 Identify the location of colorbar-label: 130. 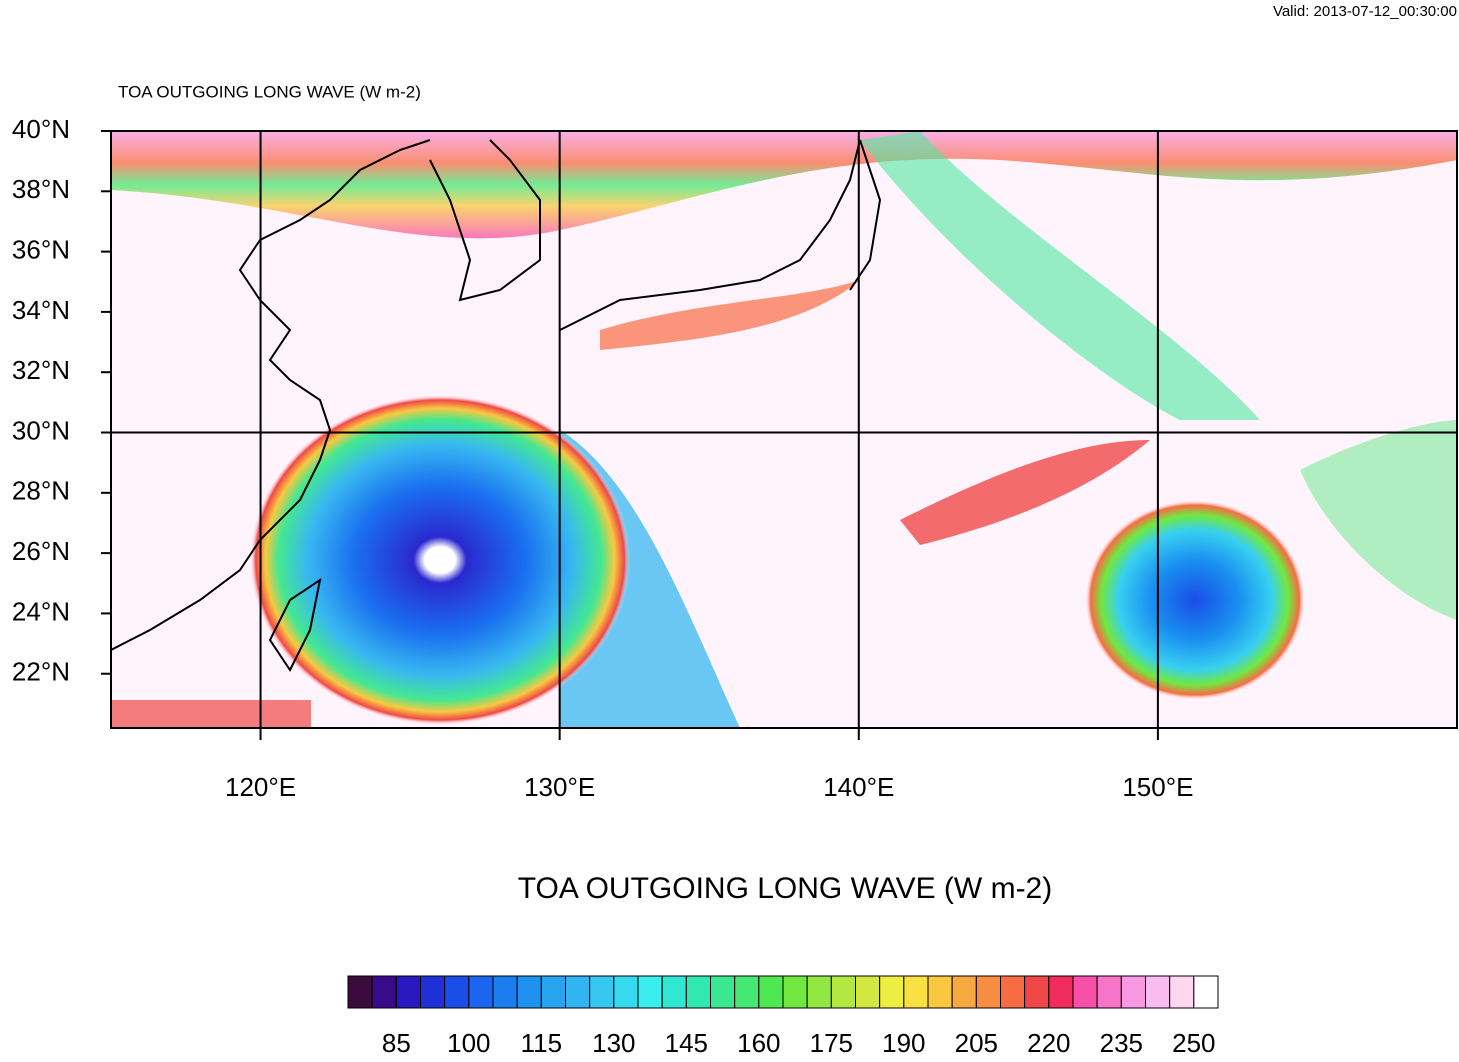
(613, 1042).